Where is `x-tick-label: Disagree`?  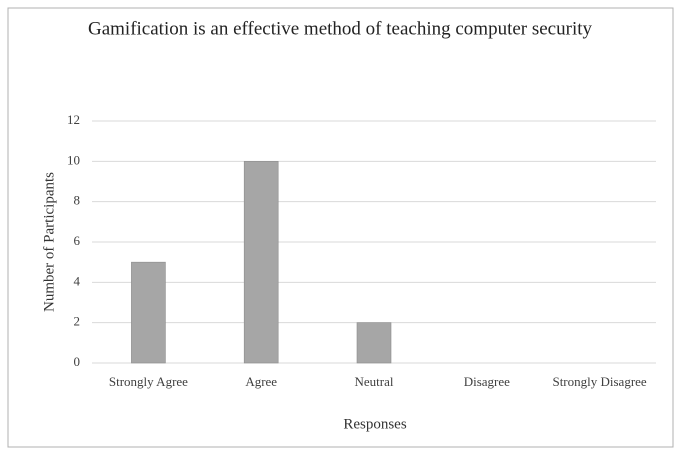 x-tick-label: Disagree is located at coordinates (487, 381).